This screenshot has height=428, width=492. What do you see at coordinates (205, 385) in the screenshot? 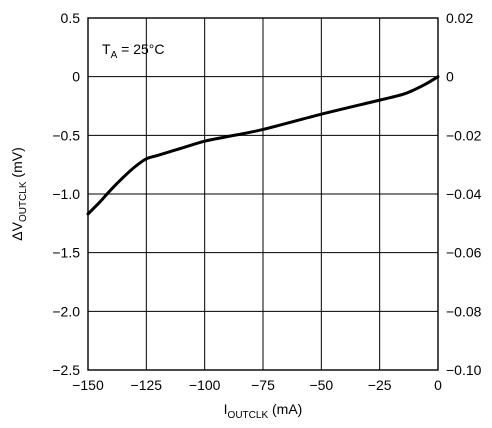
I see `x-tick-label-2: −100` at bounding box center [205, 385].